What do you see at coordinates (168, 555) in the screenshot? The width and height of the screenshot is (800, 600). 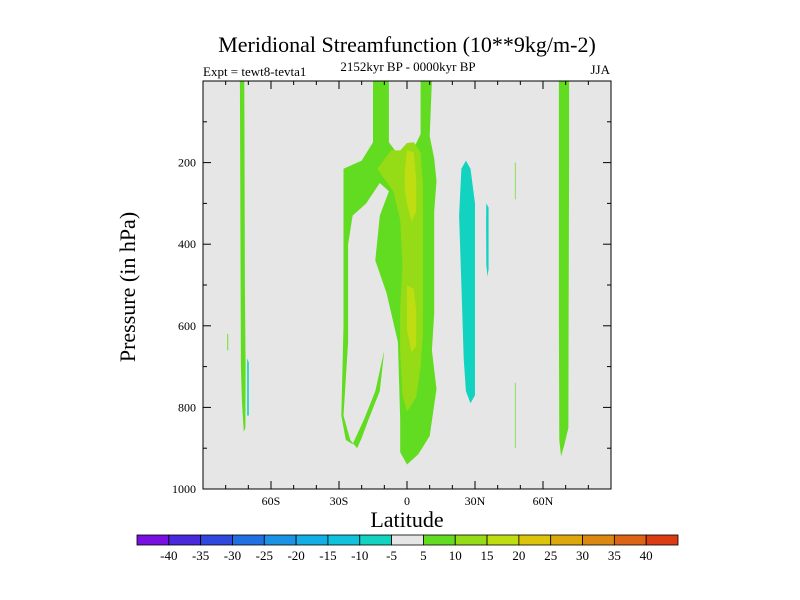 I see `colorbar-label: -40` at bounding box center [168, 555].